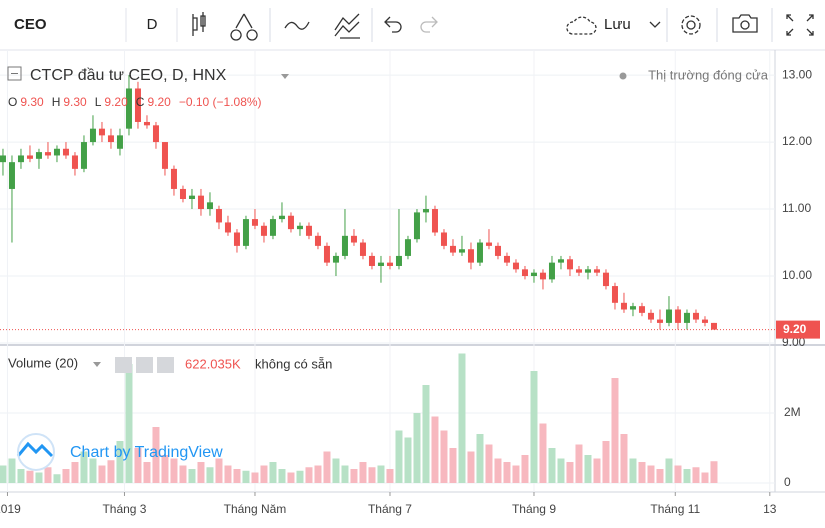 The width and height of the screenshot is (825, 528). Describe the element at coordinates (675, 509) in the screenshot. I see `x-tick-label: Tháng 11` at that location.